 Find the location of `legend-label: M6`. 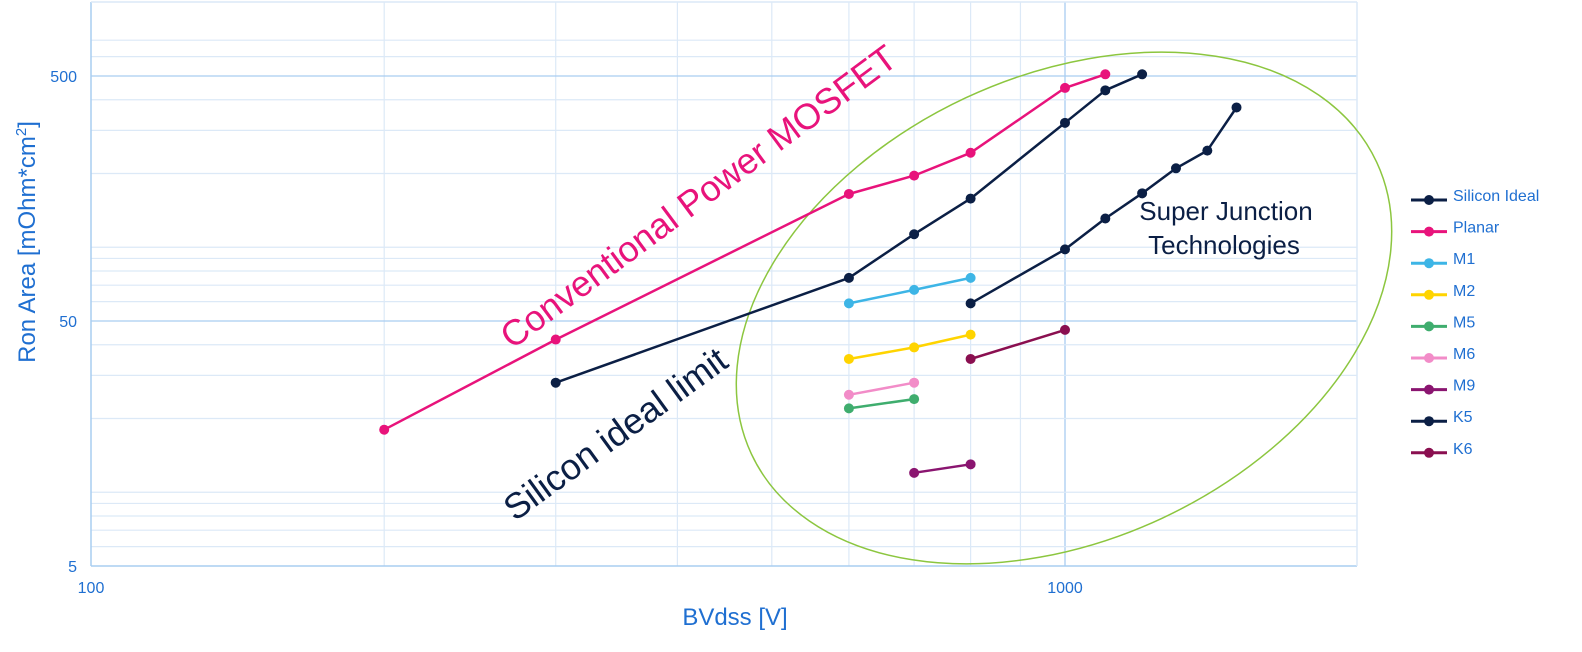

legend-label: M6 is located at coordinates (1464, 354).